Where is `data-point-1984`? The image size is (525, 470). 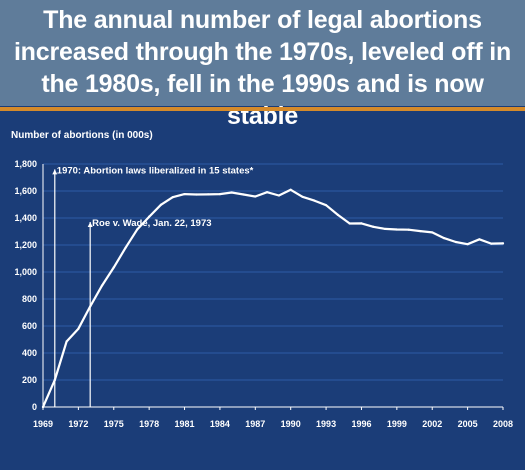
data-point-1984 is located at coordinates (220, 194).